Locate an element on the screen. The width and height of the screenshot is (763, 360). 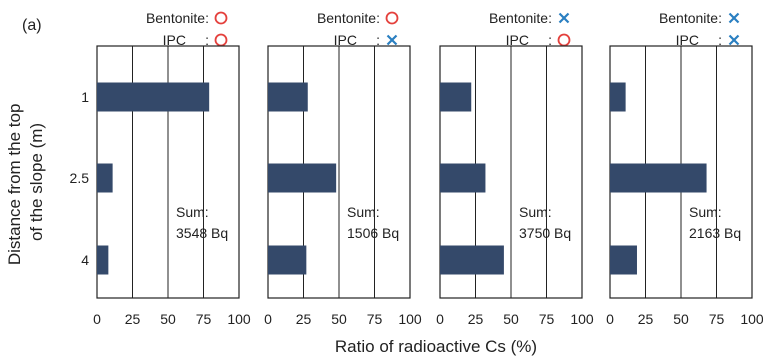
y-tick-label: 2.5 is located at coordinates (80, 178).